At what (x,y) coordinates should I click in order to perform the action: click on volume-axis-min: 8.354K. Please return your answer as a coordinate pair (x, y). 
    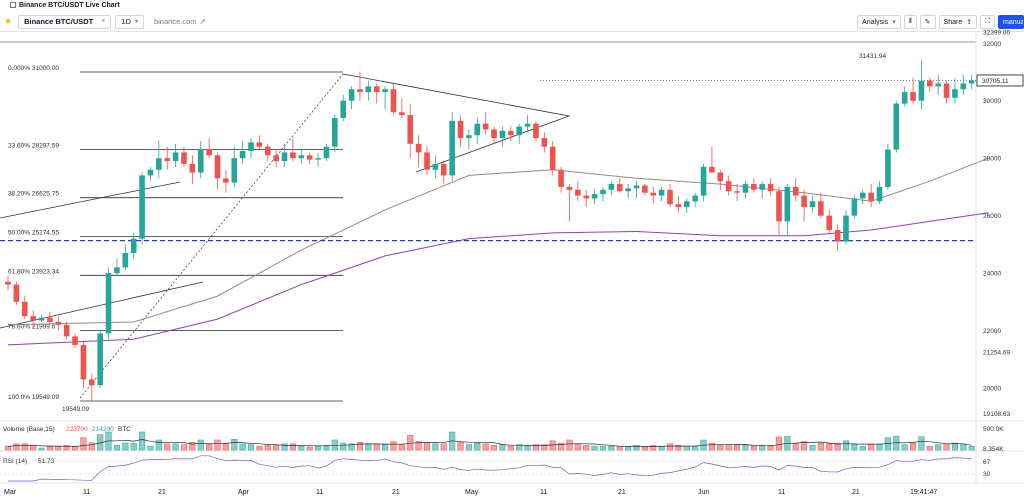
    Looking at the image, I should click on (993, 449).